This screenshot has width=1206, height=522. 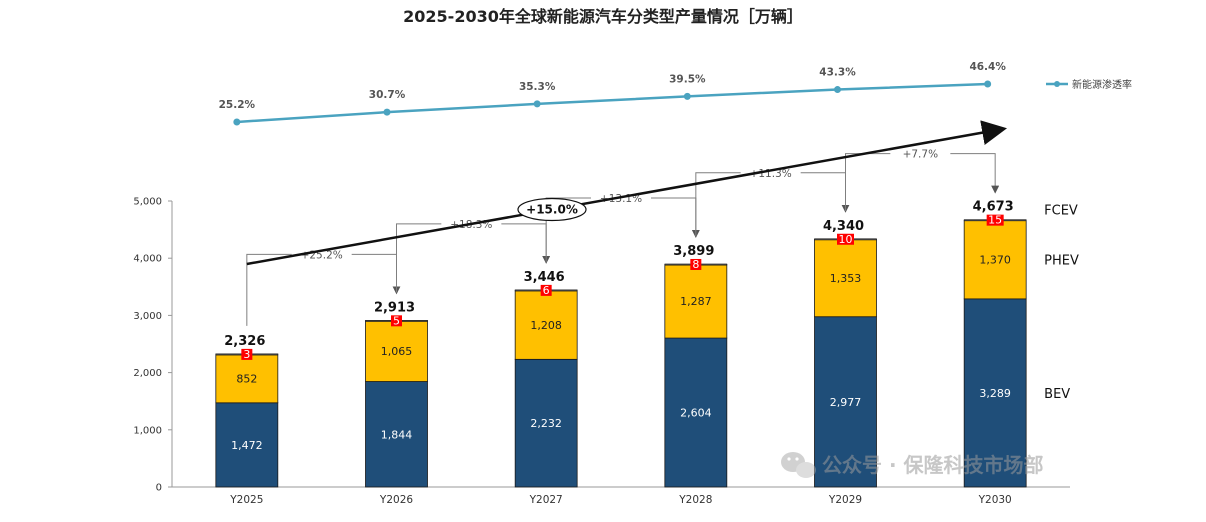 What do you see at coordinates (246, 500) in the screenshot?
I see `x-tick-label: Y2025` at bounding box center [246, 500].